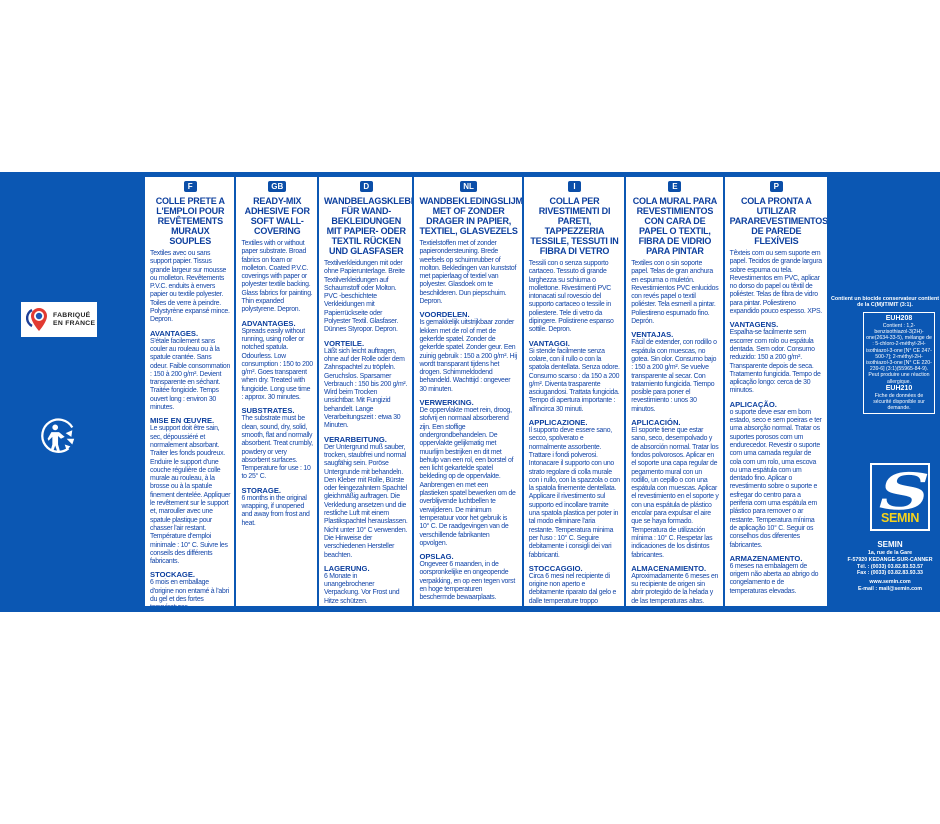  I want to click on company-name: SEMIN, so click(890, 544).